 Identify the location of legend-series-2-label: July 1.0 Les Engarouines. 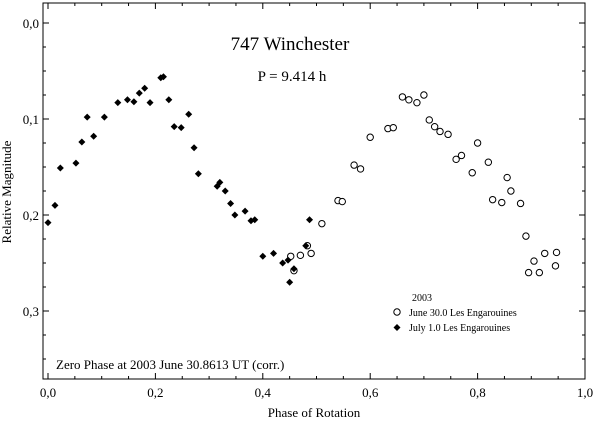
(459, 328).